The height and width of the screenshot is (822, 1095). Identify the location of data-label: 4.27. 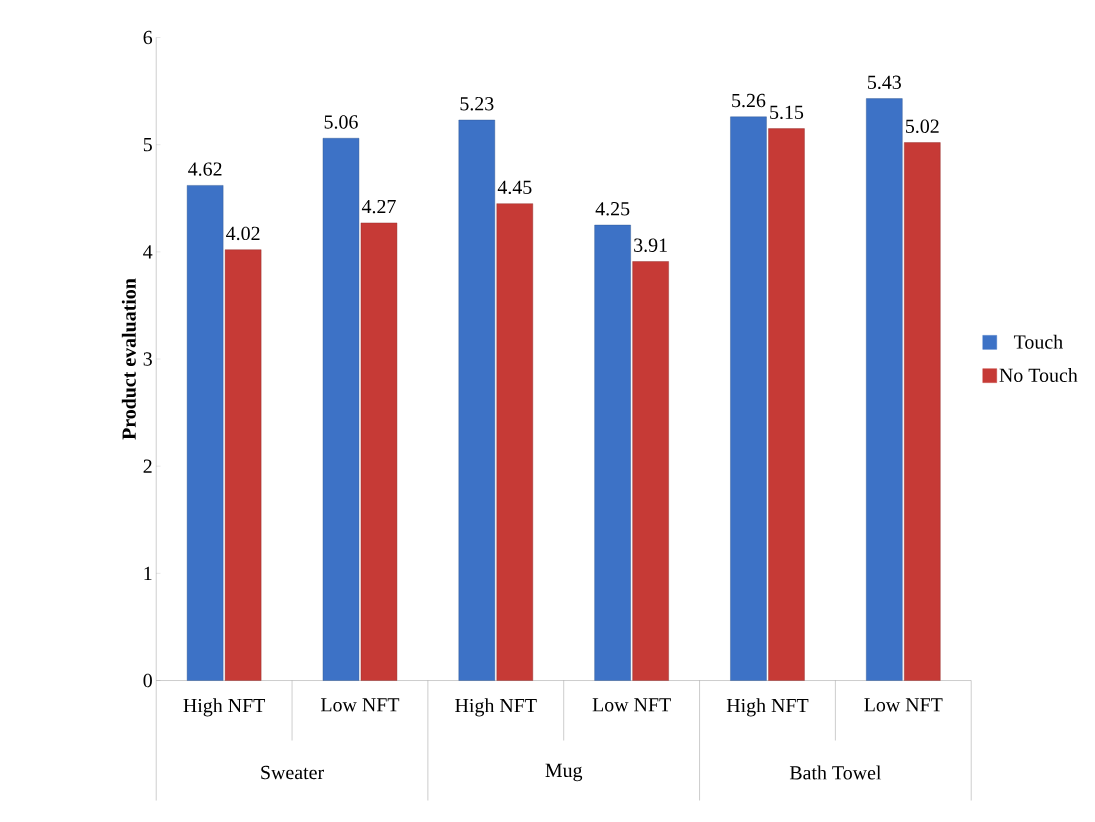
(378, 206).